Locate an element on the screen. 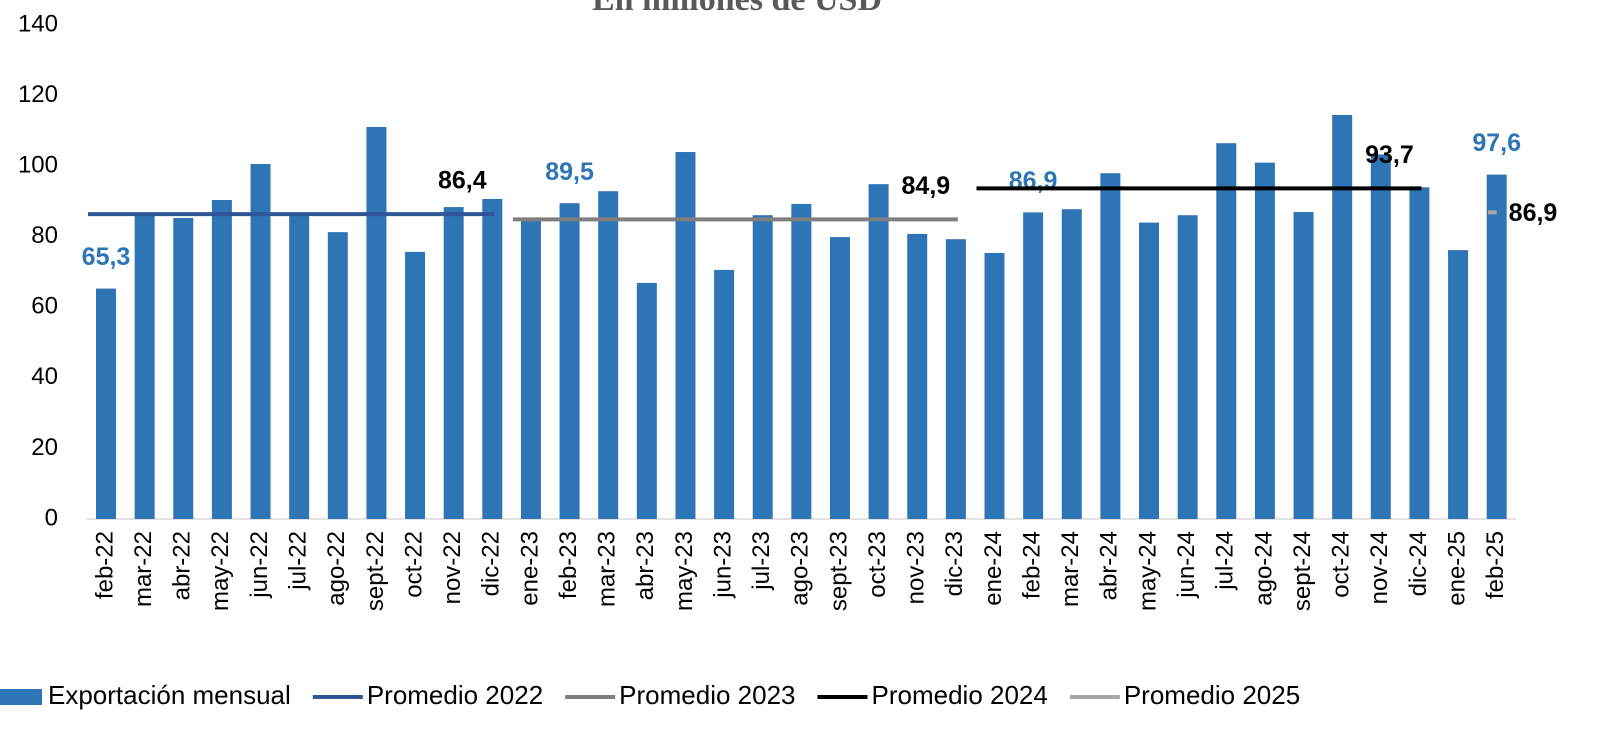  x-tick-label: sept-24 is located at coordinates (1302, 571).